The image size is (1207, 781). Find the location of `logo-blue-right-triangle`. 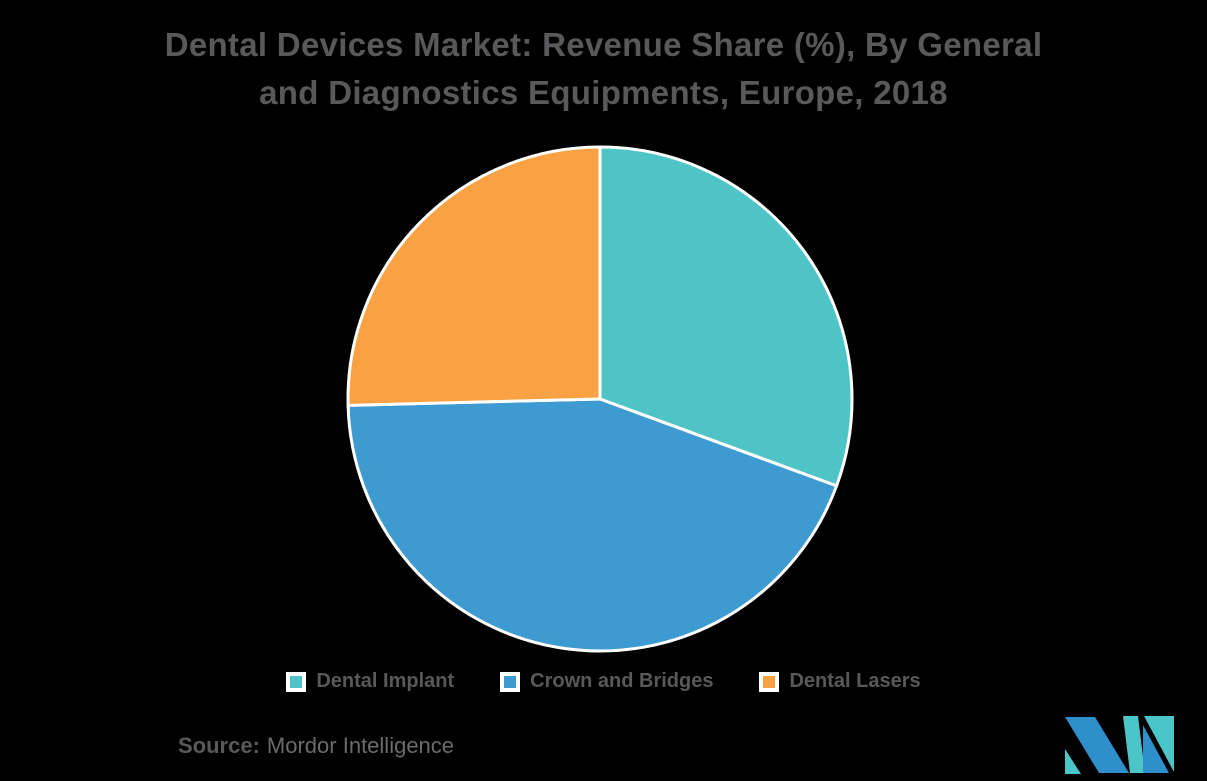

logo-blue-right-triangle is located at coordinates (1156, 749).